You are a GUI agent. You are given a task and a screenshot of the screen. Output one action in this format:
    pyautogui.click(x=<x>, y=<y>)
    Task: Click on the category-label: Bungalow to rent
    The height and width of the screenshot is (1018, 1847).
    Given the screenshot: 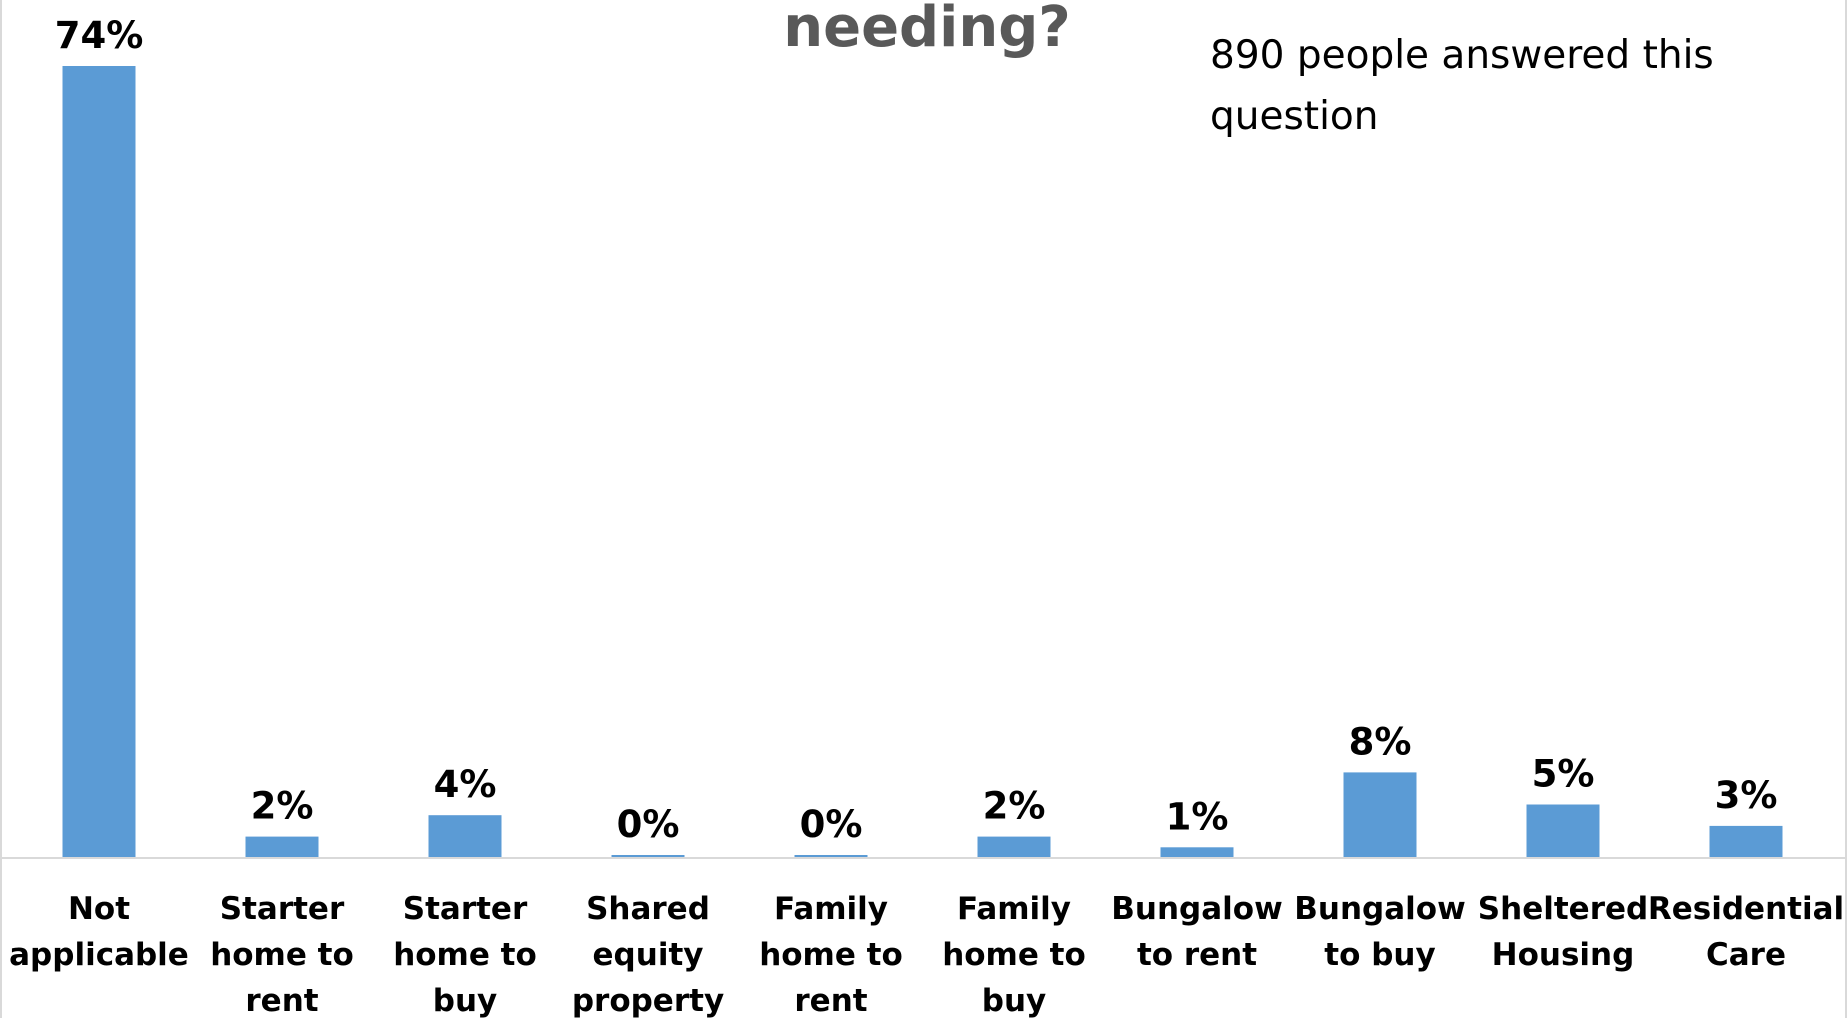 What is the action you would take?
    pyautogui.click(x=1196, y=932)
    